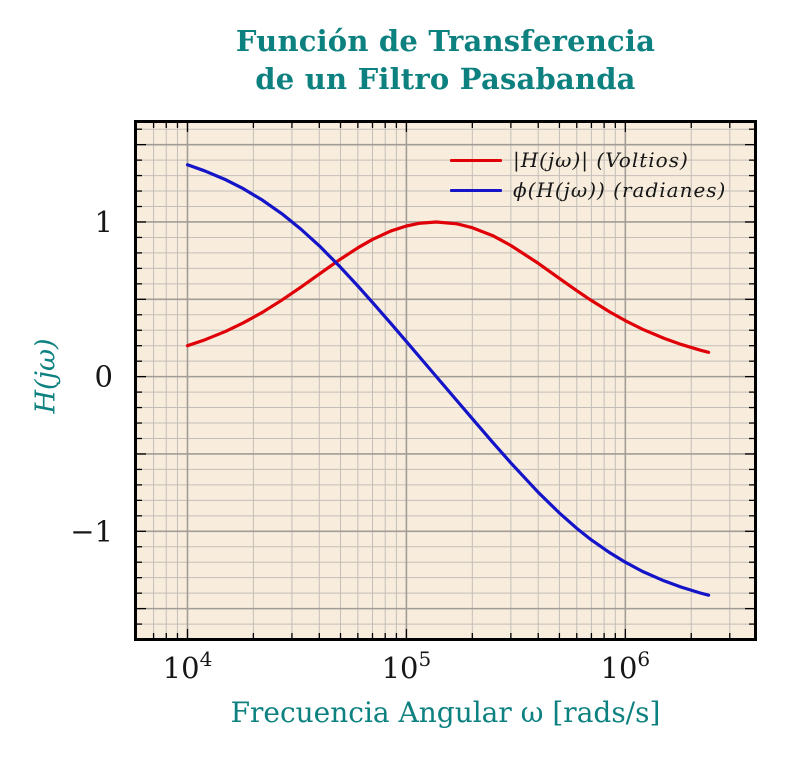 Image resolution: width=794 pixels, height=762 pixels. What do you see at coordinates (445, 712) in the screenshot?
I see `x-axis-label: Frecuencia Angular ω [rads/s]` at bounding box center [445, 712].